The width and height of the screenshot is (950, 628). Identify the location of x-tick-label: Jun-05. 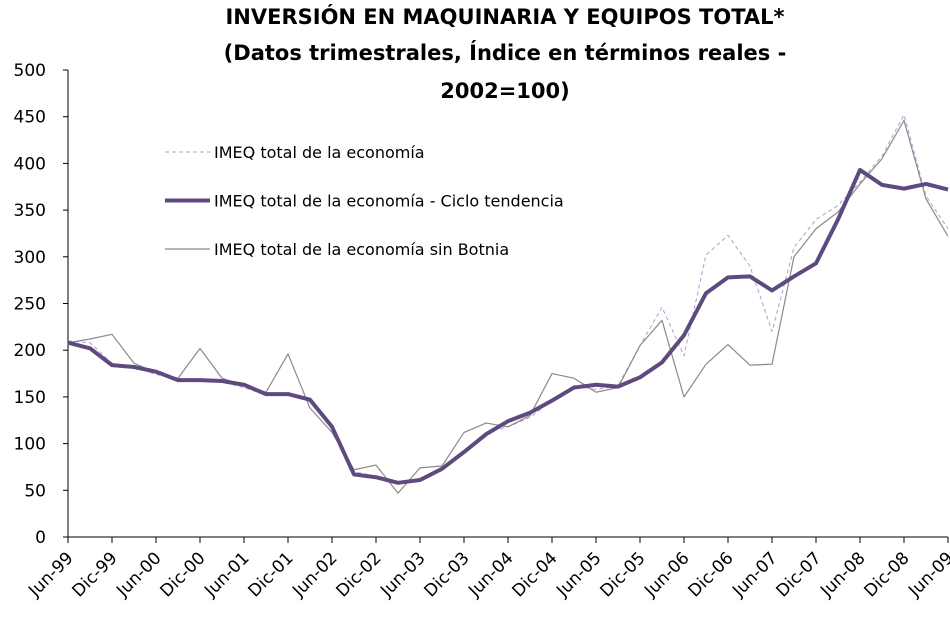
(578, 574).